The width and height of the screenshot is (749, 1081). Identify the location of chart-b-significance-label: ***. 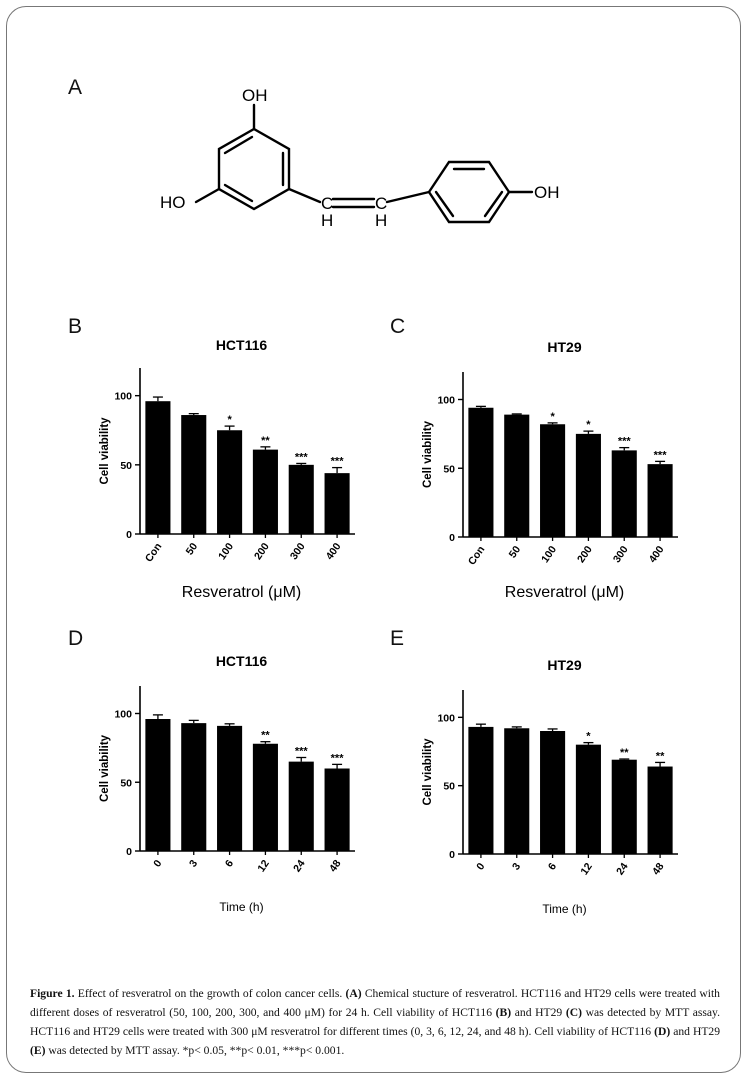
(302, 457).